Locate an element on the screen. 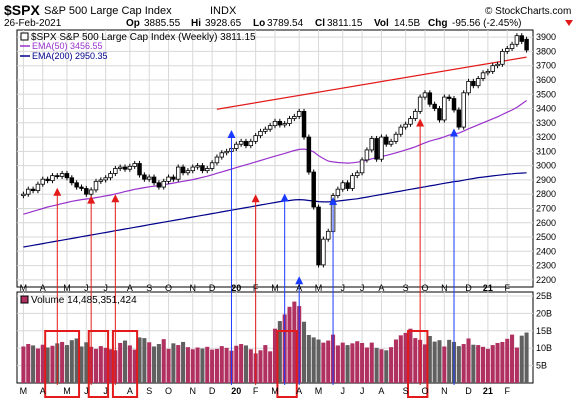  low-label: Lo is located at coordinates (259, 23).